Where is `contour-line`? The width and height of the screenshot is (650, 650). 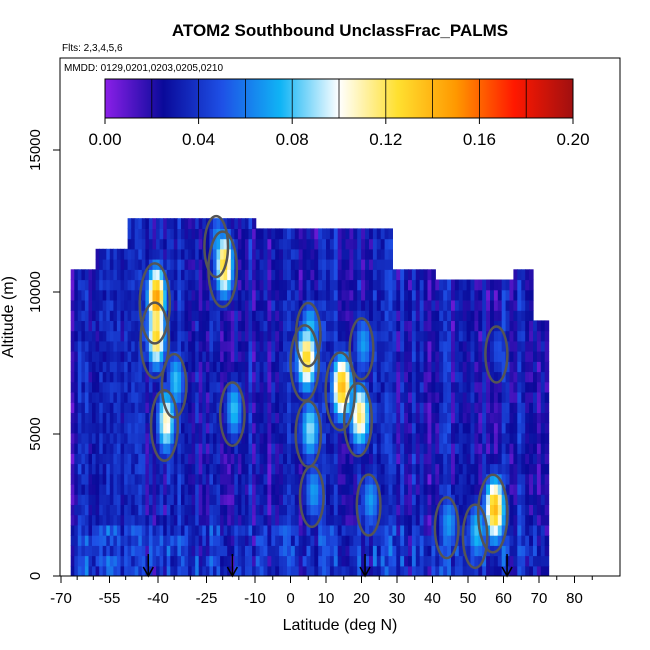 contour-line is located at coordinates (493, 513).